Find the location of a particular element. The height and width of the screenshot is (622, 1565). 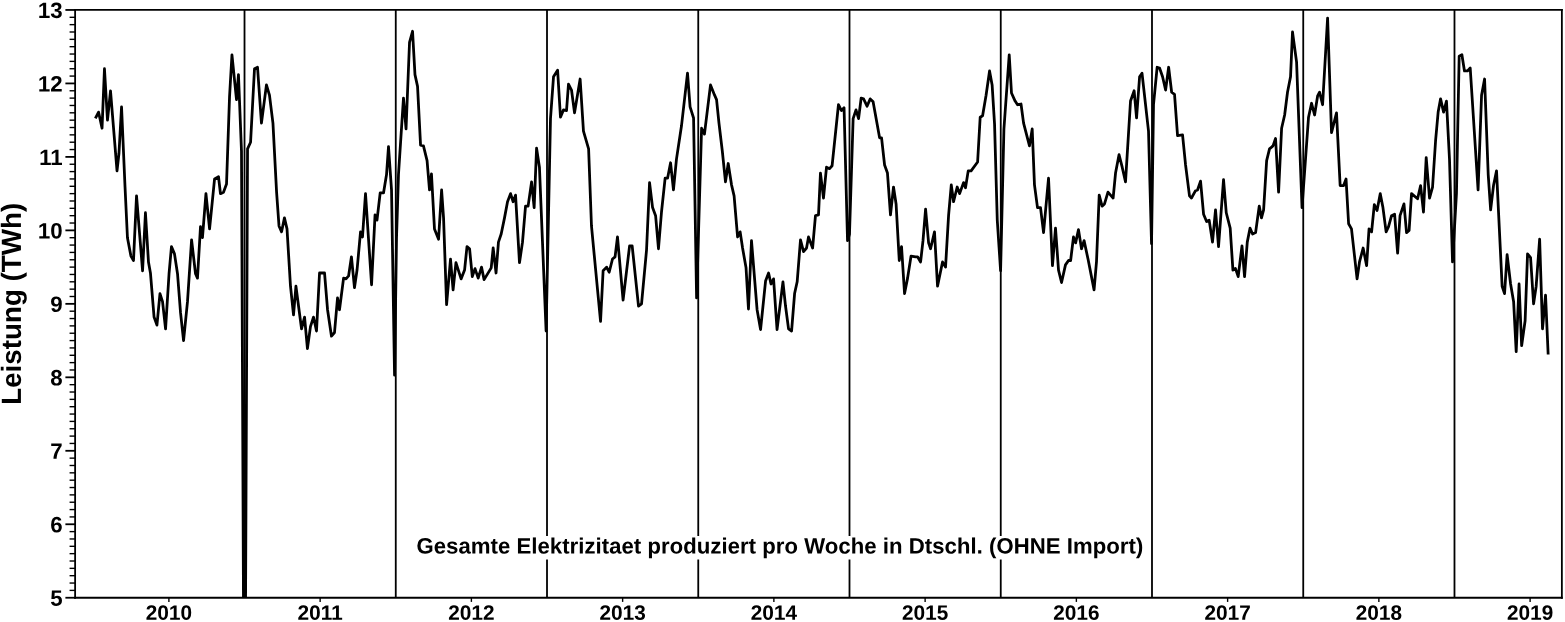

annotation: Gesamte Elektrizitaet produziert pro Woche in Dtschl. (OHNE Import) is located at coordinates (780, 548).